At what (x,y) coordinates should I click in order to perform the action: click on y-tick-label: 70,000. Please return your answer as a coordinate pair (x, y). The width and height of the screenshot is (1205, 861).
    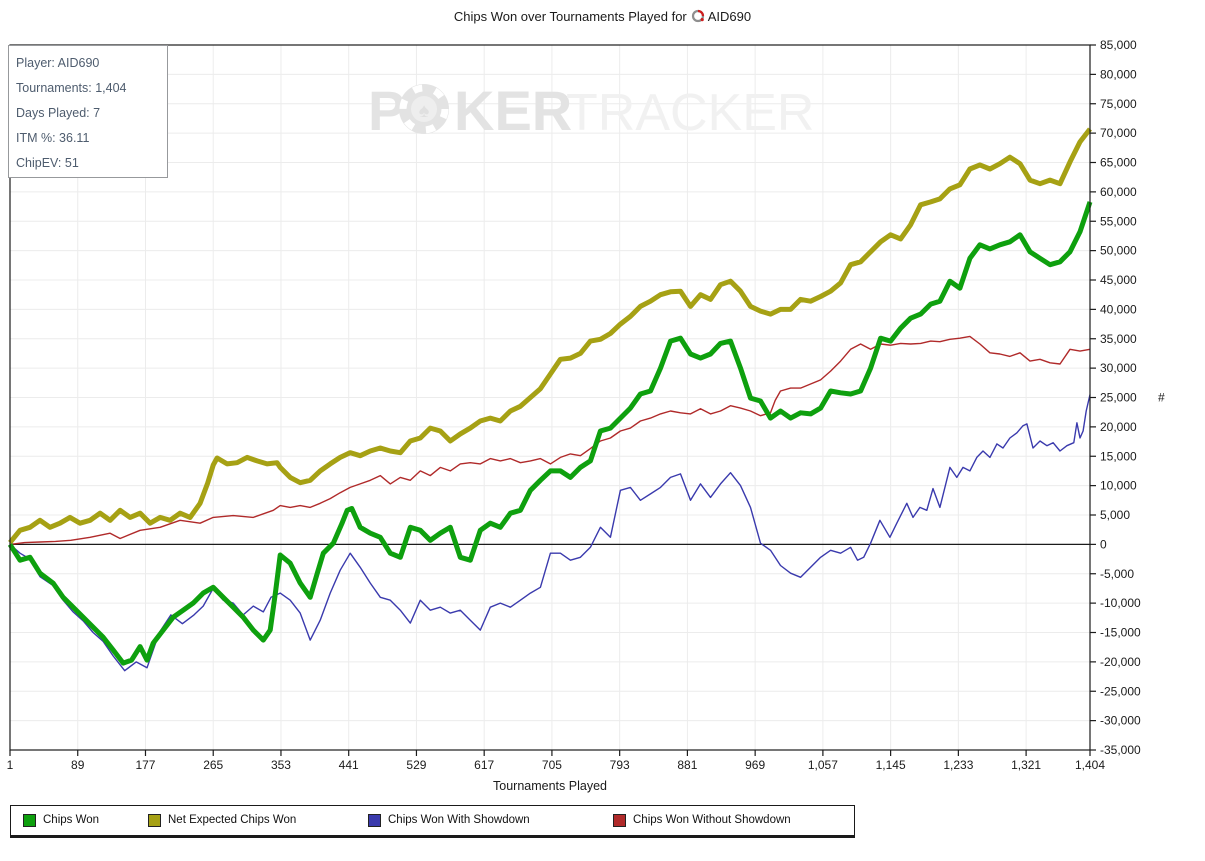
    Looking at the image, I should click on (1118, 133).